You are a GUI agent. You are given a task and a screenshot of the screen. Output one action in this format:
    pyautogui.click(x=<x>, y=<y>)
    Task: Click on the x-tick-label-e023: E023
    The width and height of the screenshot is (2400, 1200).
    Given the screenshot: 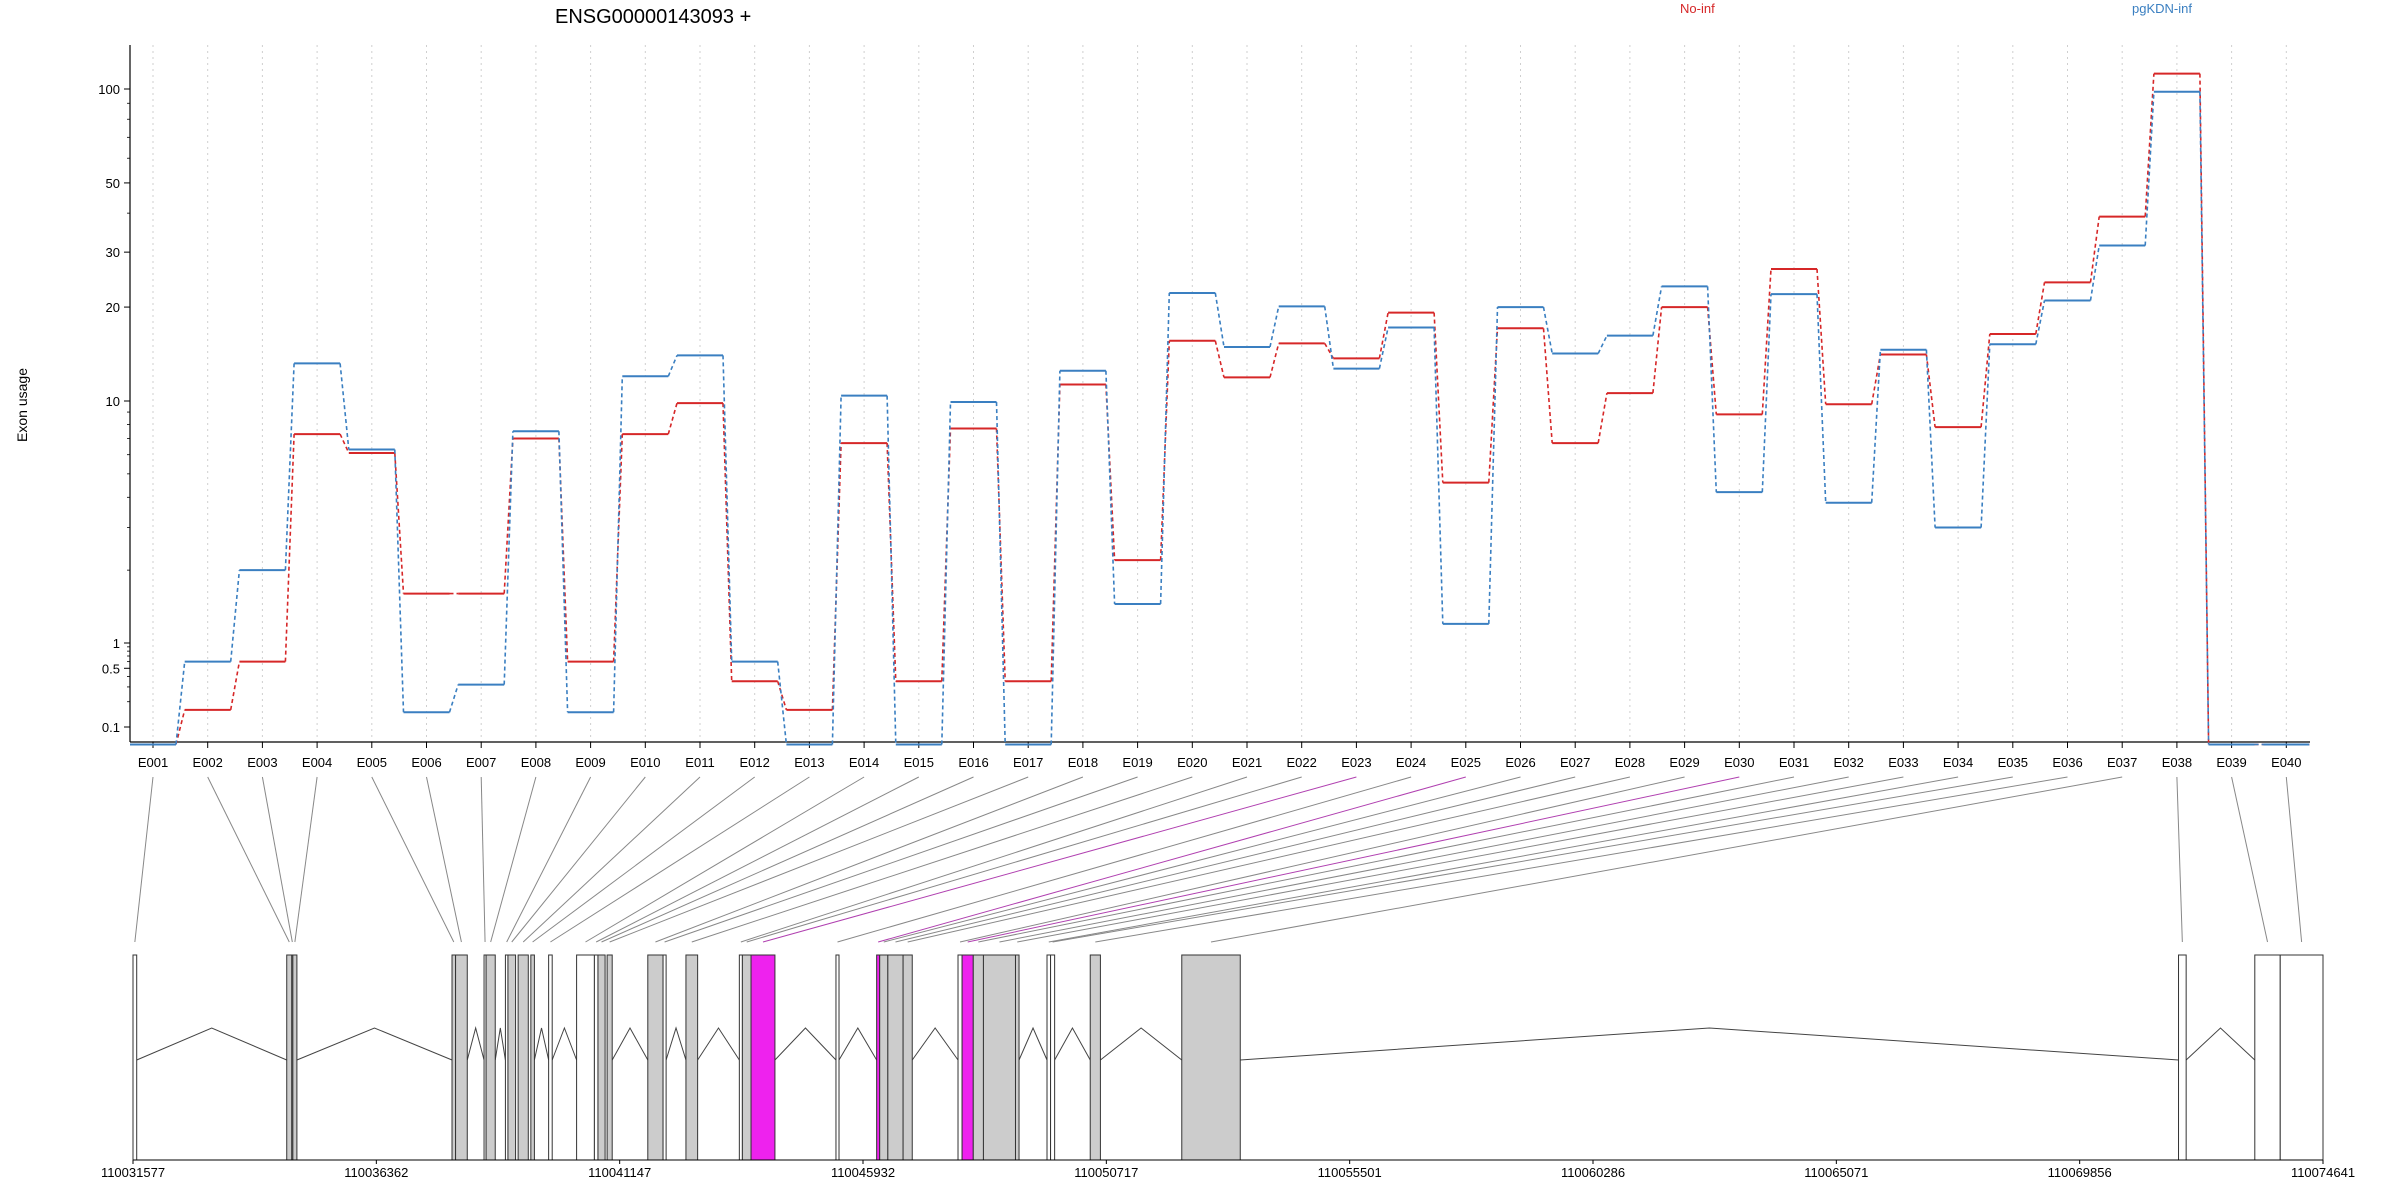 What is the action you would take?
    pyautogui.click(x=1356, y=762)
    